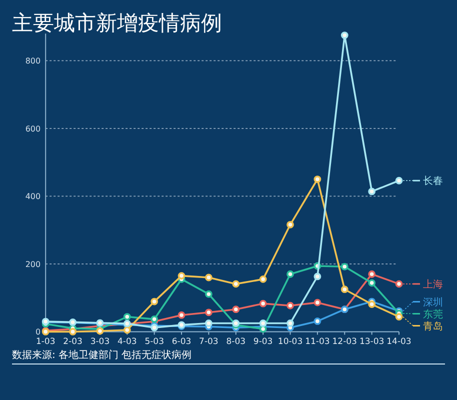 Image resolution: width=457 pixels, height=400 pixels. I want to click on x-tick-label: 5-03, so click(154, 342).